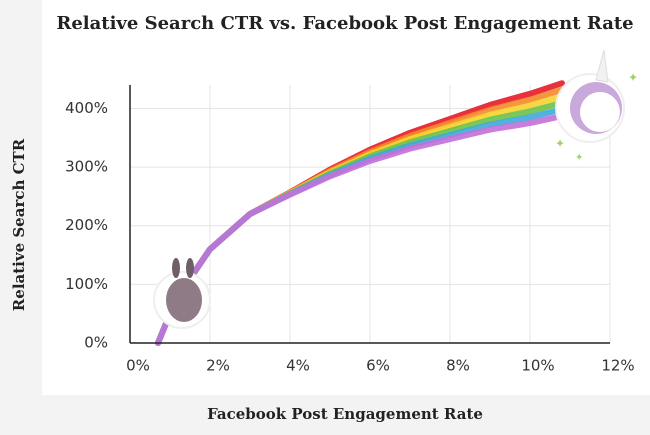 The height and width of the screenshot is (435, 650). I want to click on y-tick-label: 200%, so click(86, 225).